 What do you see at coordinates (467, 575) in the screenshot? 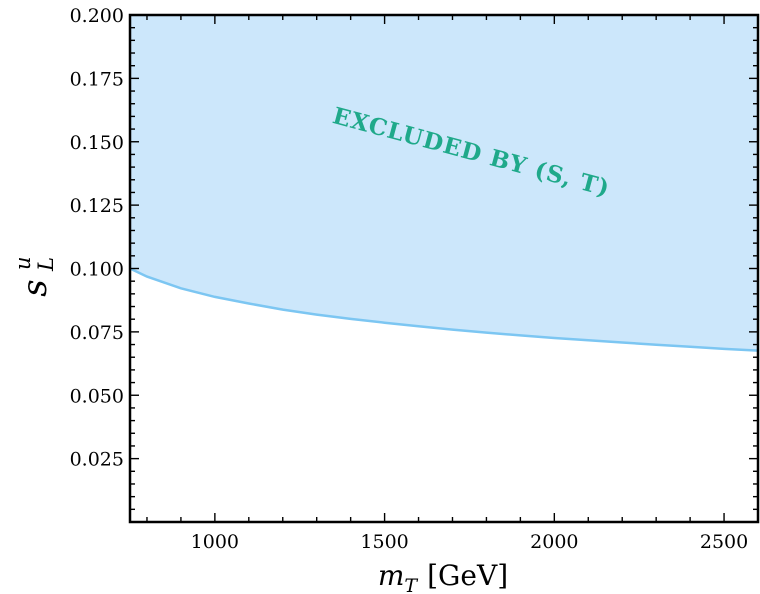
I see `x-axis-unit: [GeV]` at bounding box center [467, 575].